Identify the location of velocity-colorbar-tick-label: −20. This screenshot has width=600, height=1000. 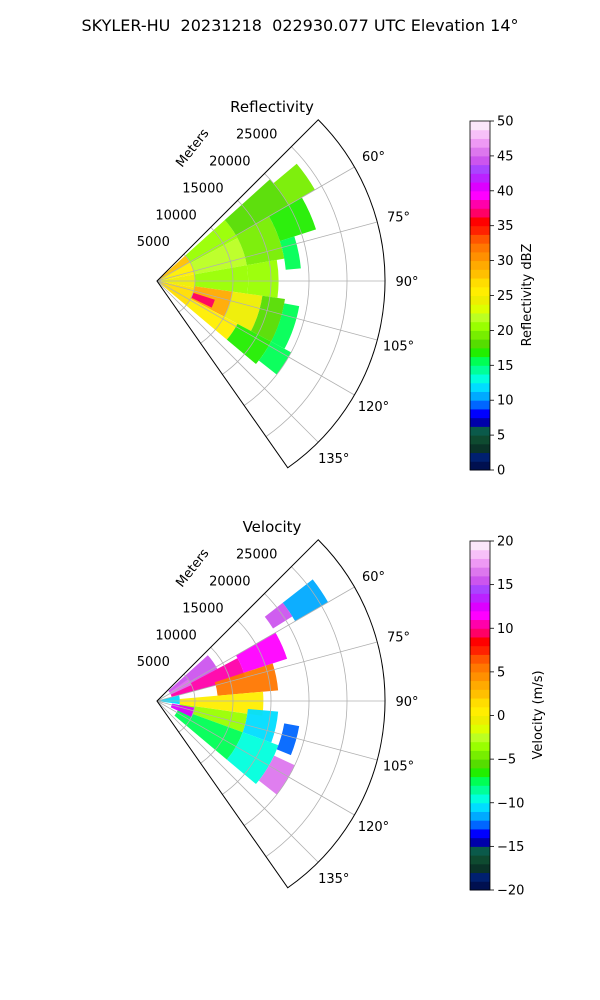
(510, 891).